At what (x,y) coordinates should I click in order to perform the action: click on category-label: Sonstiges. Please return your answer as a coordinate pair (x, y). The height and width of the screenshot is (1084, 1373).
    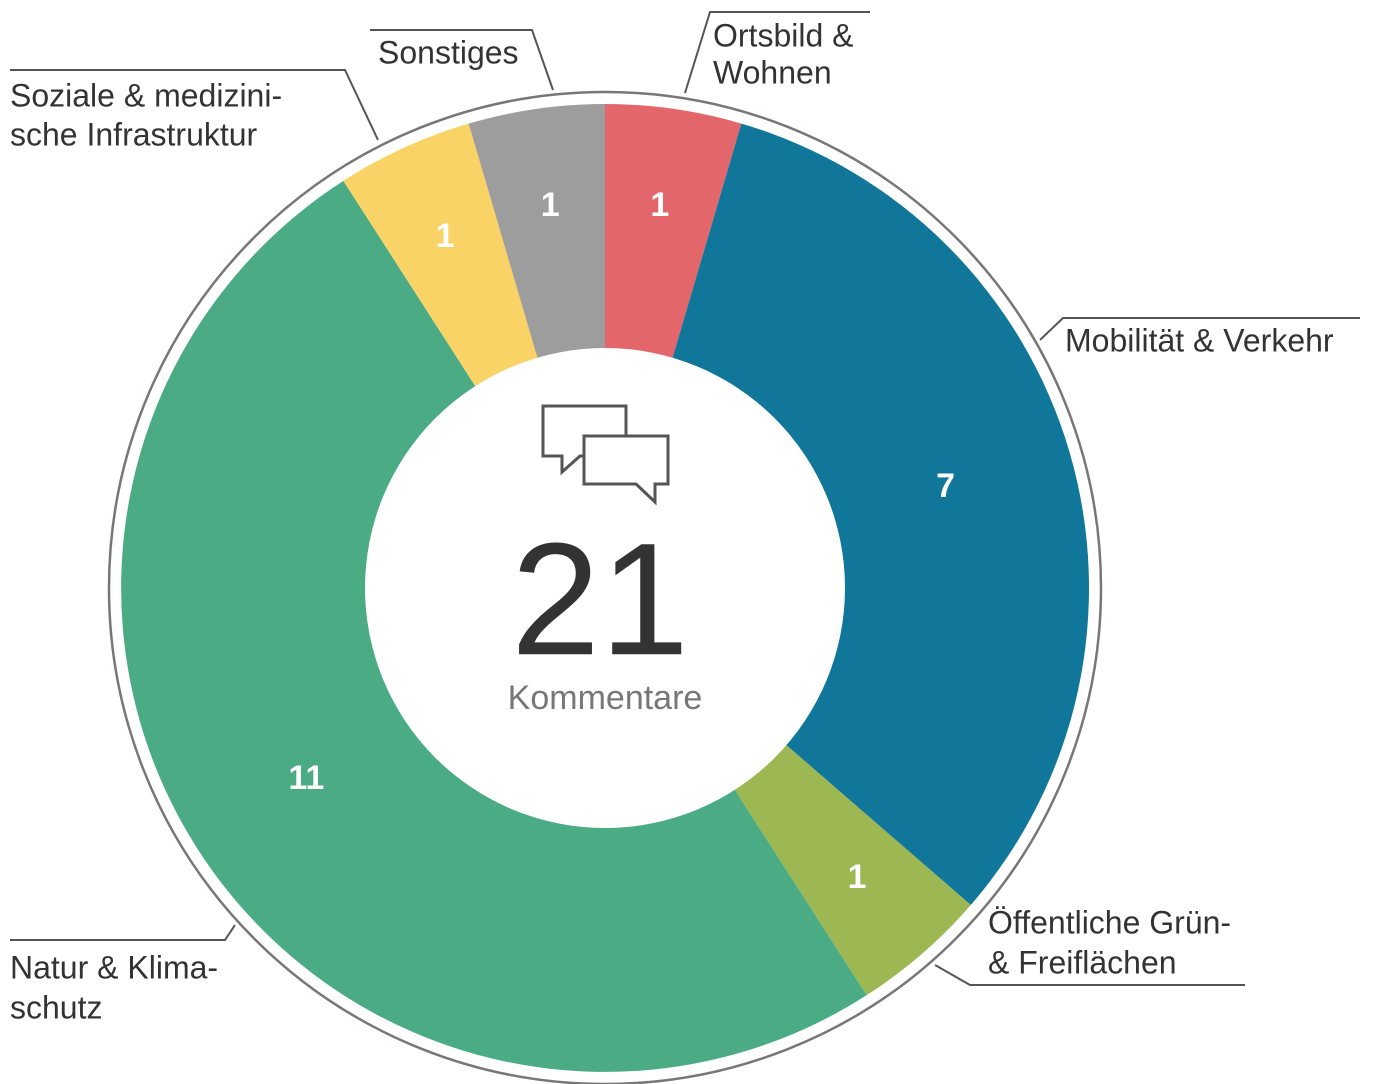
    Looking at the image, I should click on (448, 52).